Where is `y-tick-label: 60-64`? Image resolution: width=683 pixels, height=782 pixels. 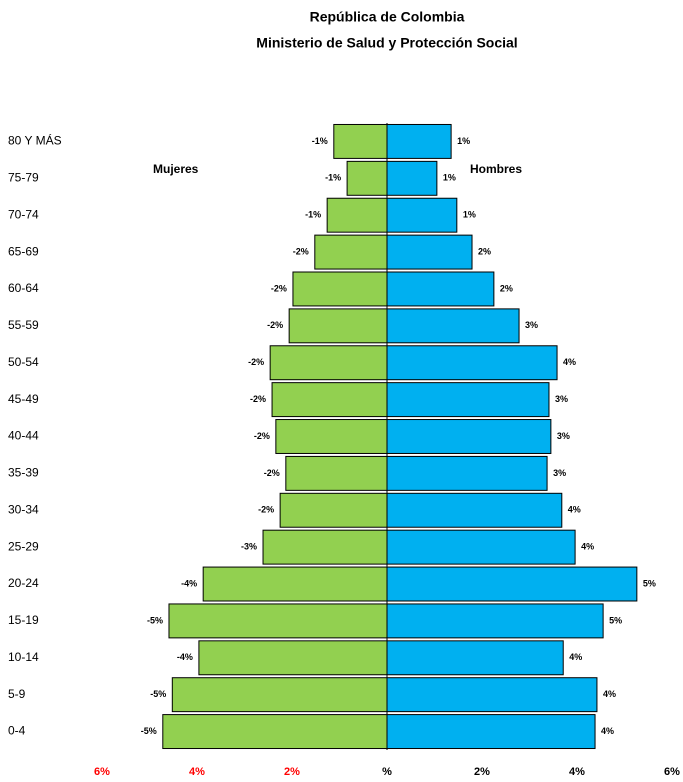
y-tick-label: 60-64 is located at coordinates (23, 288).